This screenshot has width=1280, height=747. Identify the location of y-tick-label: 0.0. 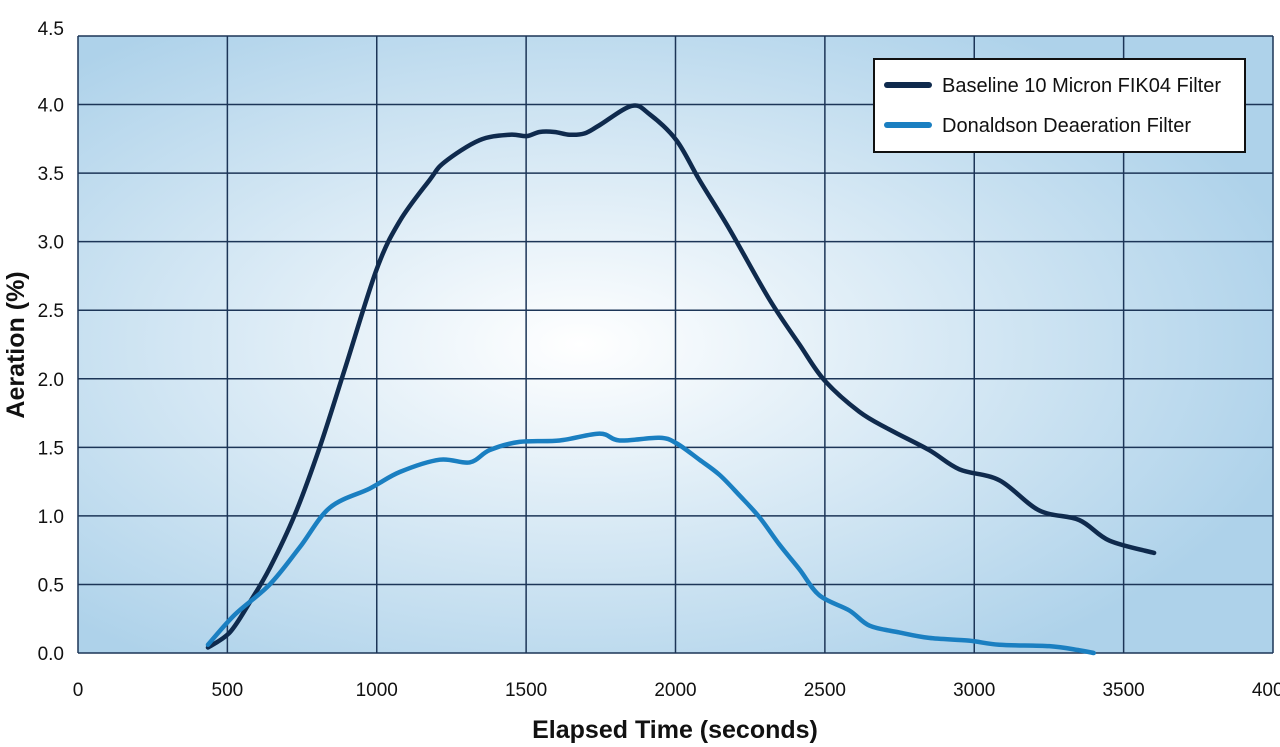
(51, 654).